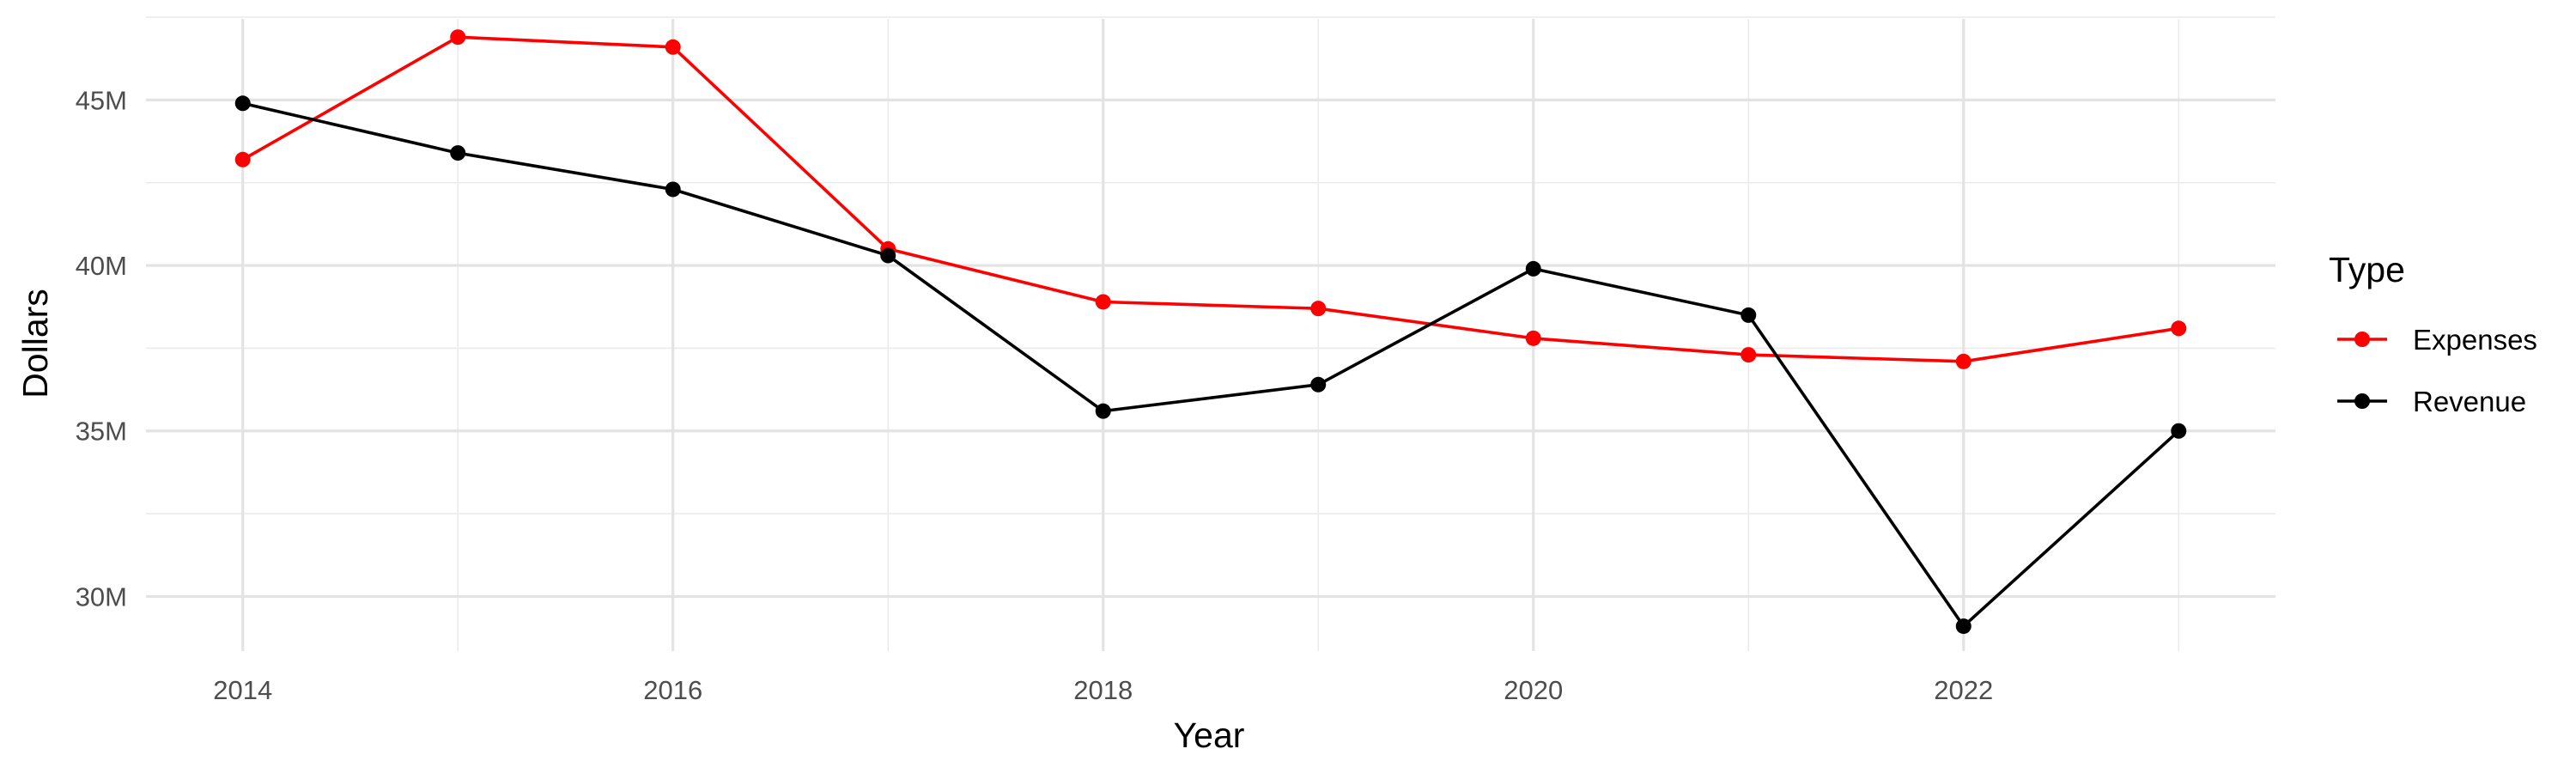  I want to click on legend: Type Expenses Revenue, so click(2433, 333).